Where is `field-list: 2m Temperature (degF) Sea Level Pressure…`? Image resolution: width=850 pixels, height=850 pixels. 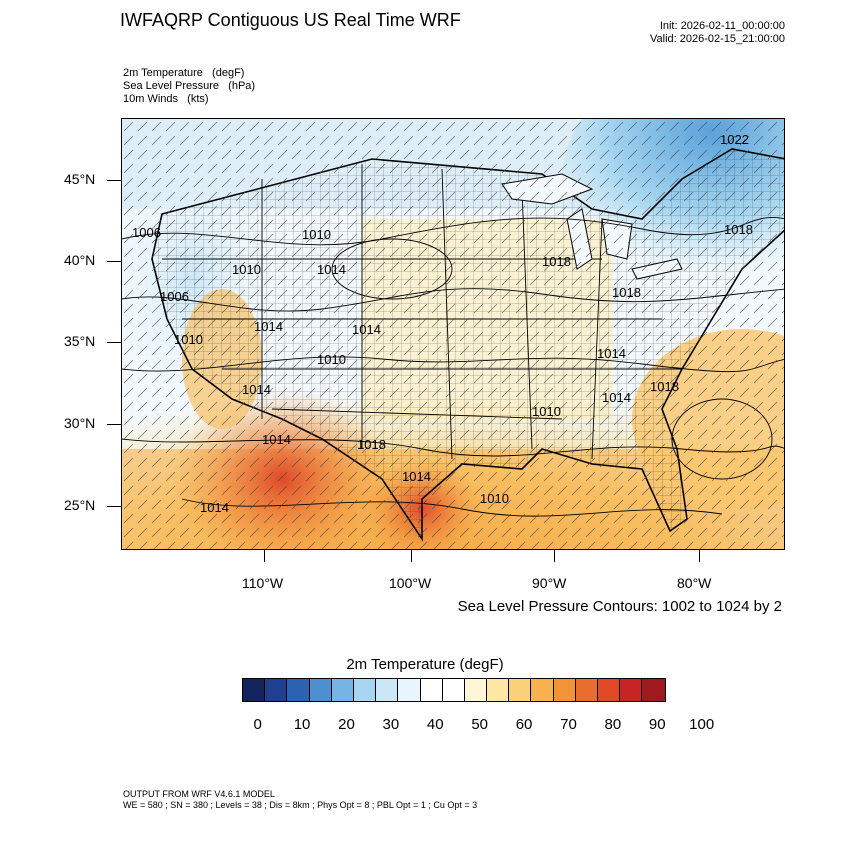 field-list: 2m Temperature (degF) Sea Level Pressure… is located at coordinates (189, 86).